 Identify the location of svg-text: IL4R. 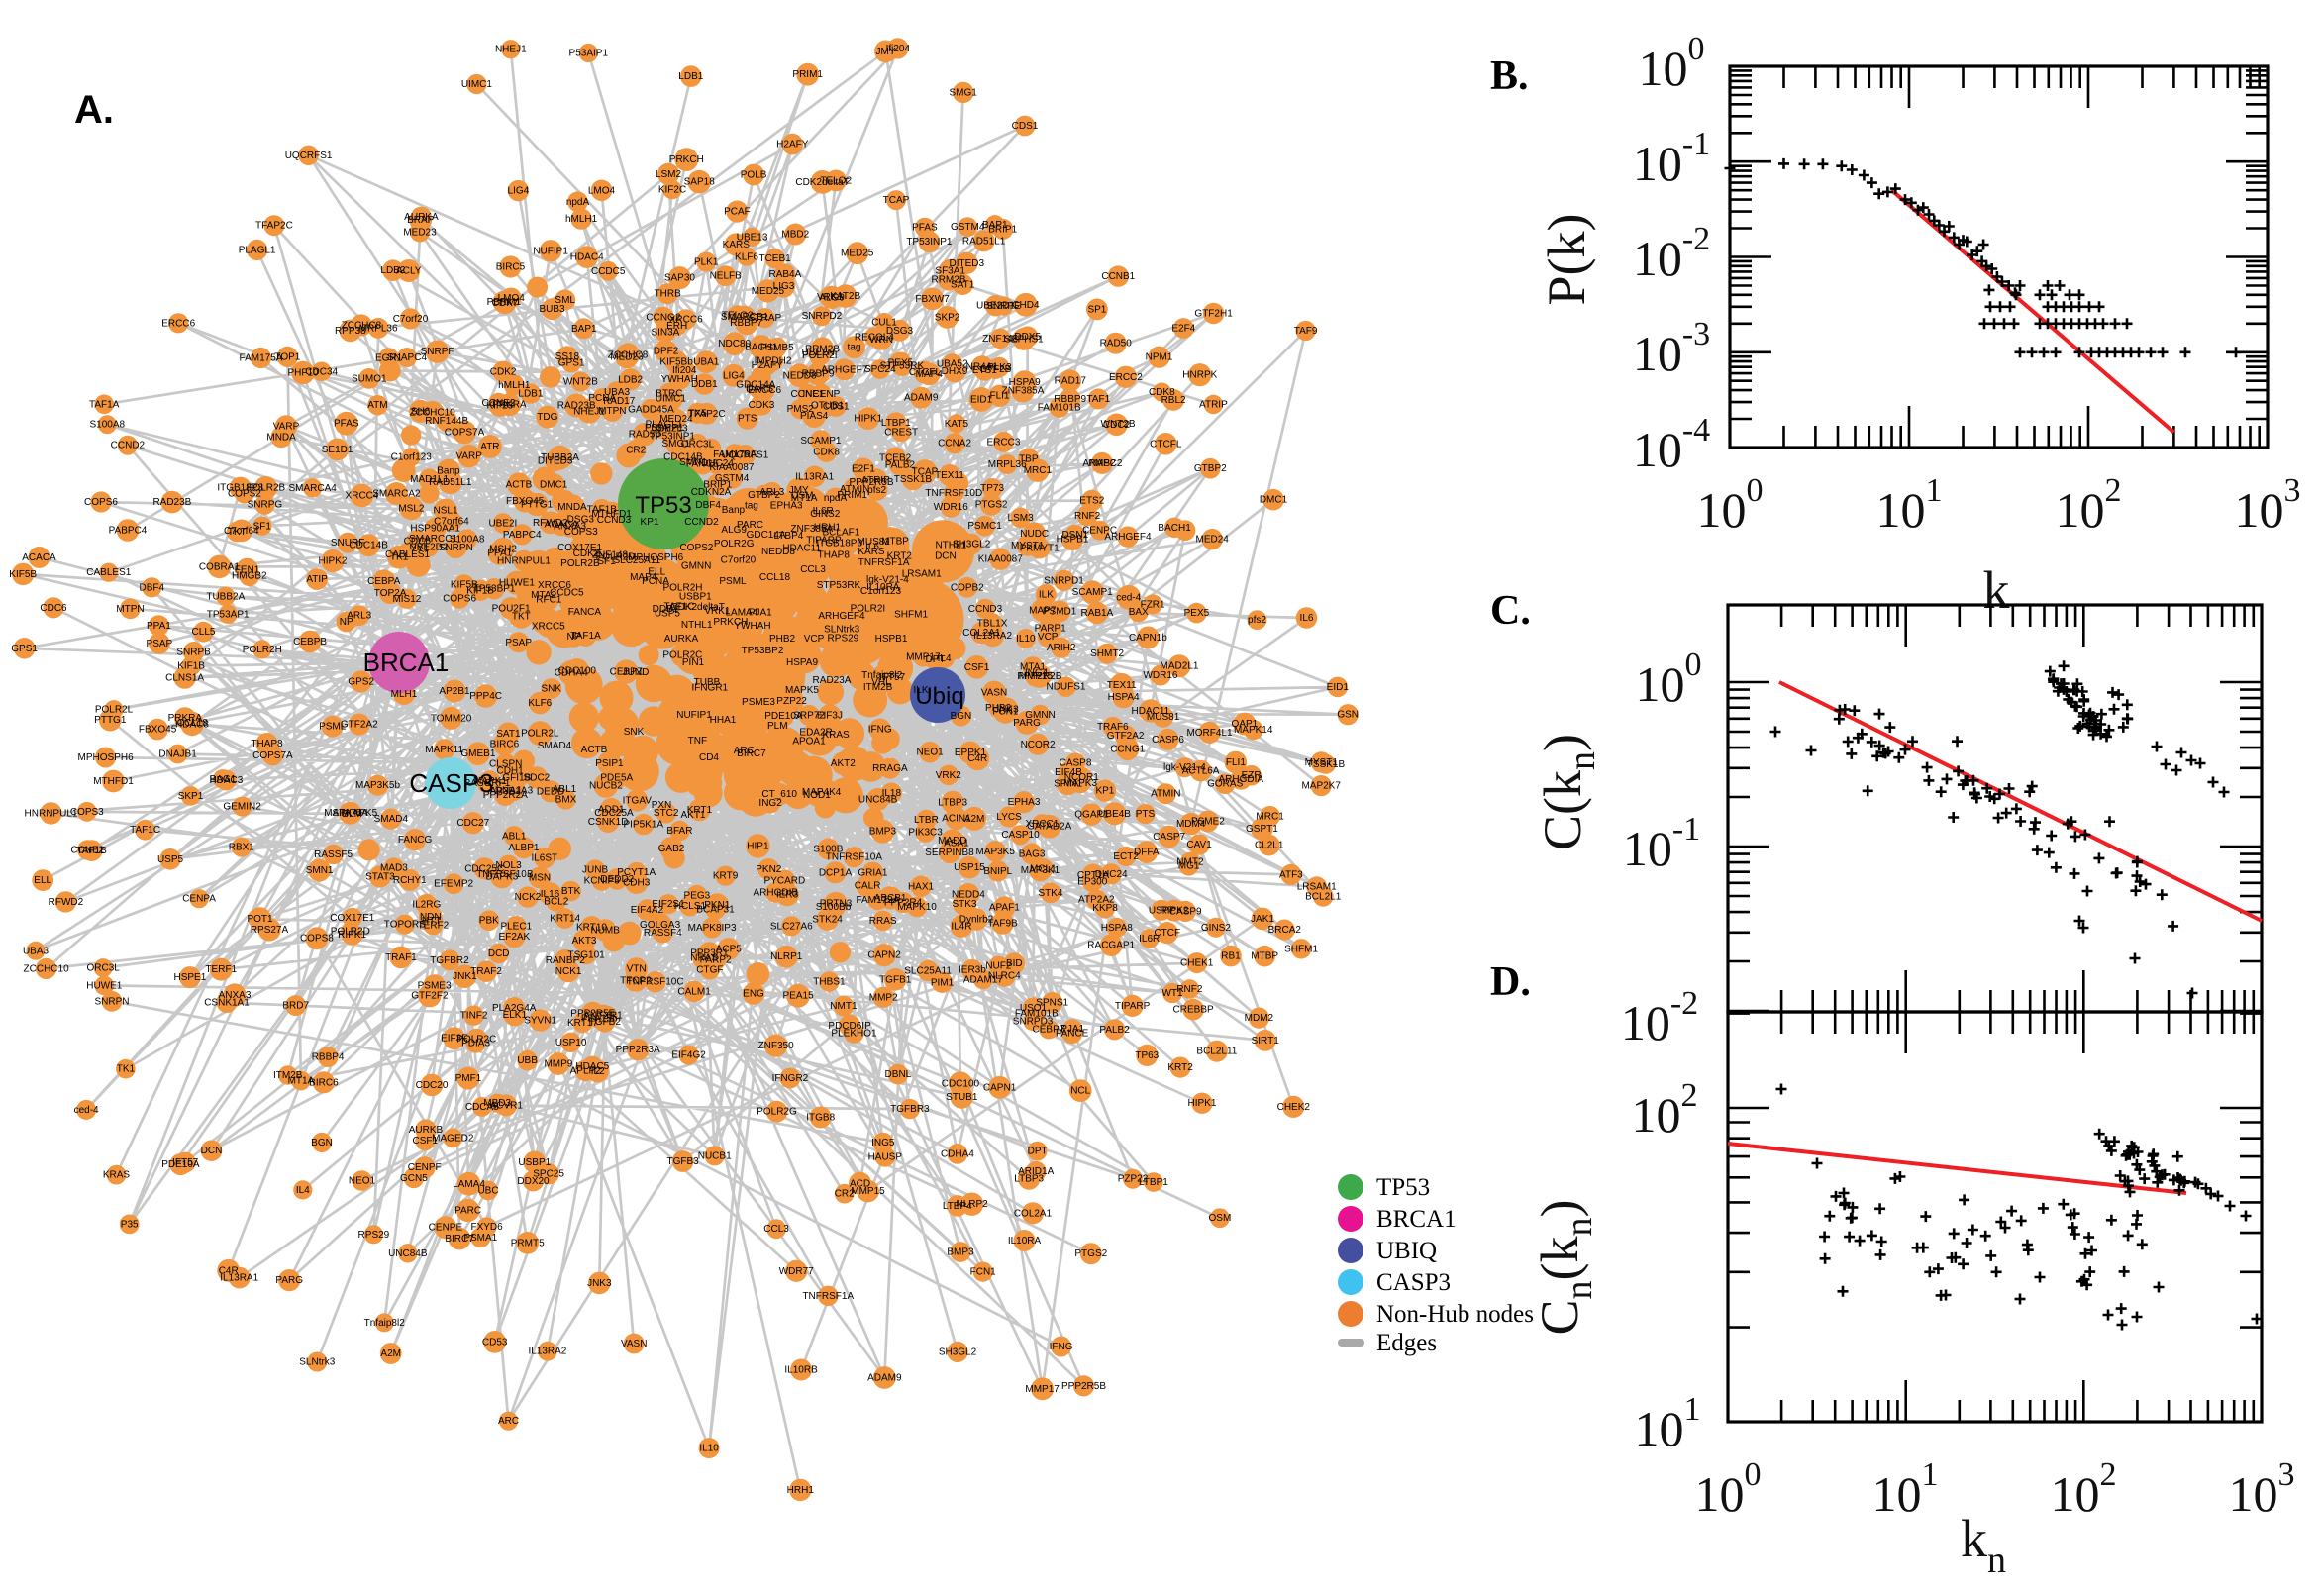
(961, 927).